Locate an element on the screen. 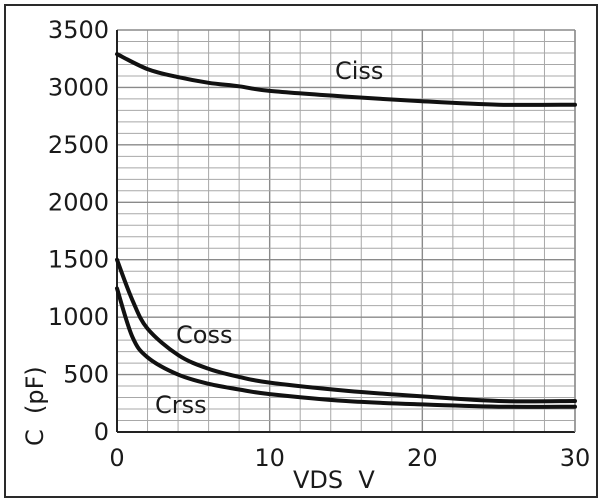 The image size is (604, 504). x-tick-label: 10 is located at coordinates (269, 458).